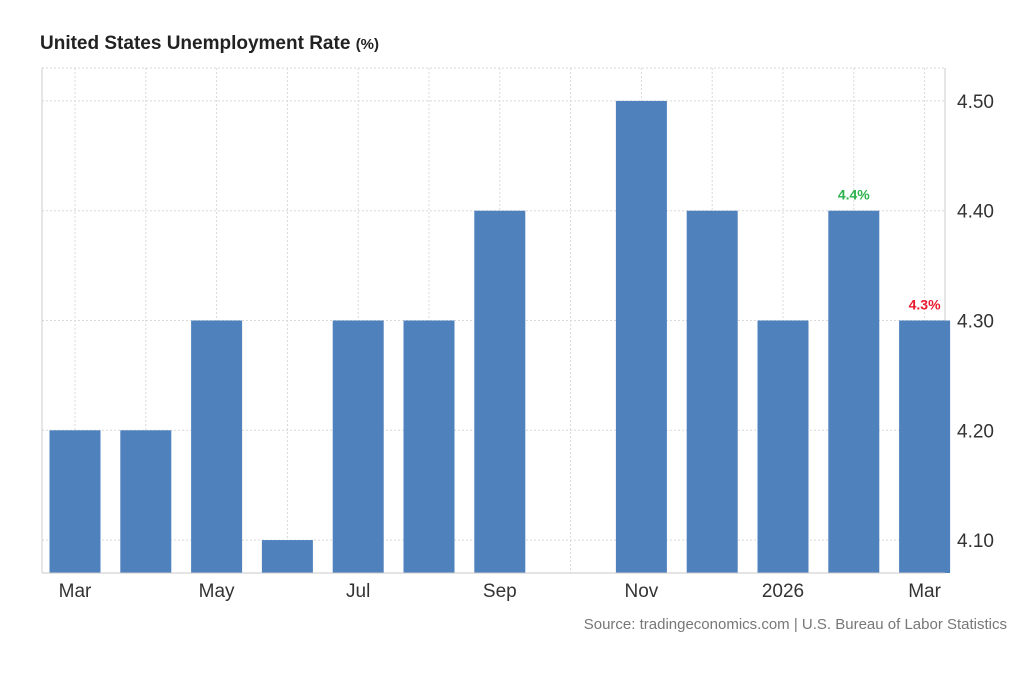  What do you see at coordinates (975, 431) in the screenshot?
I see `y-tick-label: 4.20` at bounding box center [975, 431].